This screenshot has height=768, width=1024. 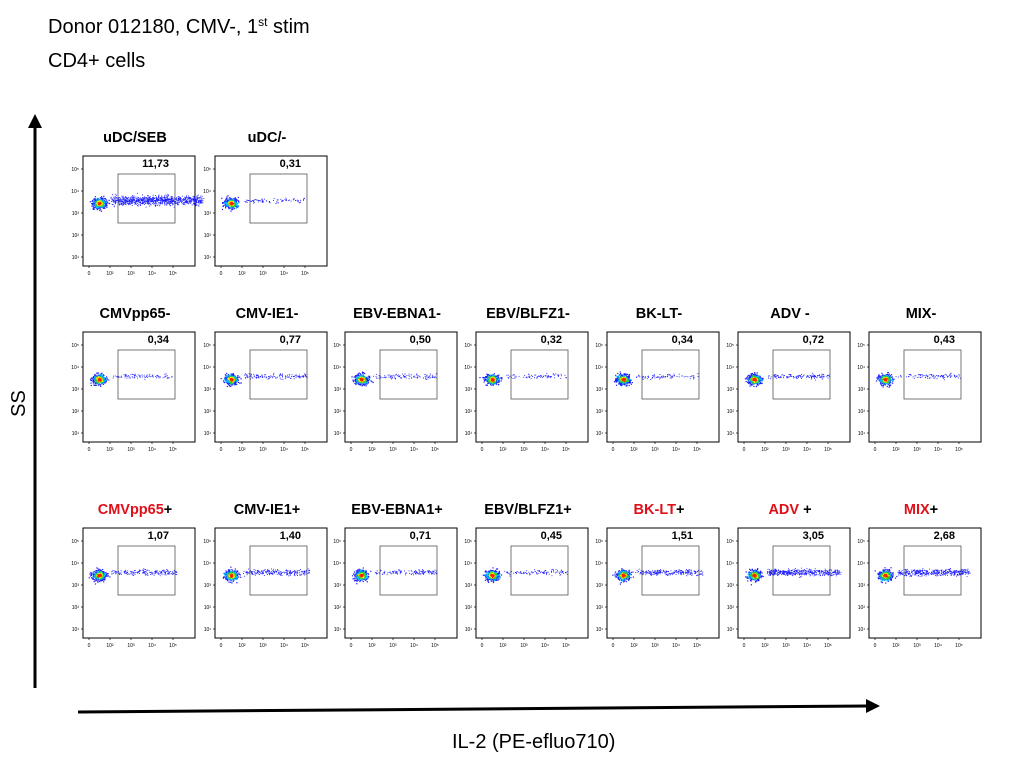 I want to click on panel-title-main: CMV-IE1-, so click(x=267, y=314).